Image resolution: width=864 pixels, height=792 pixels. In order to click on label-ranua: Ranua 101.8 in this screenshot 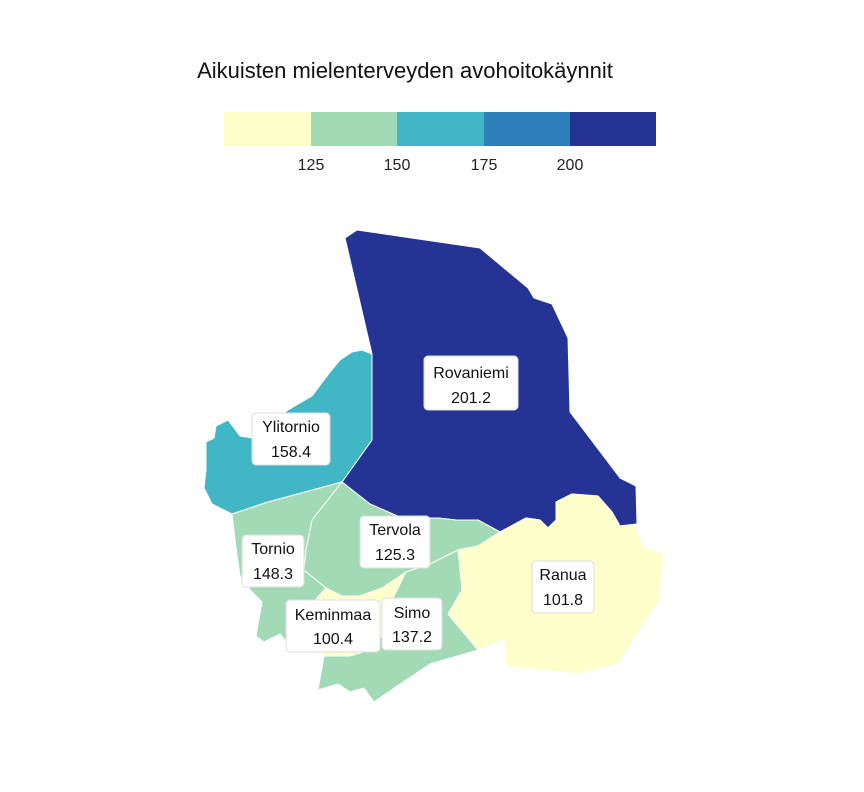, I will do `click(563, 587)`.